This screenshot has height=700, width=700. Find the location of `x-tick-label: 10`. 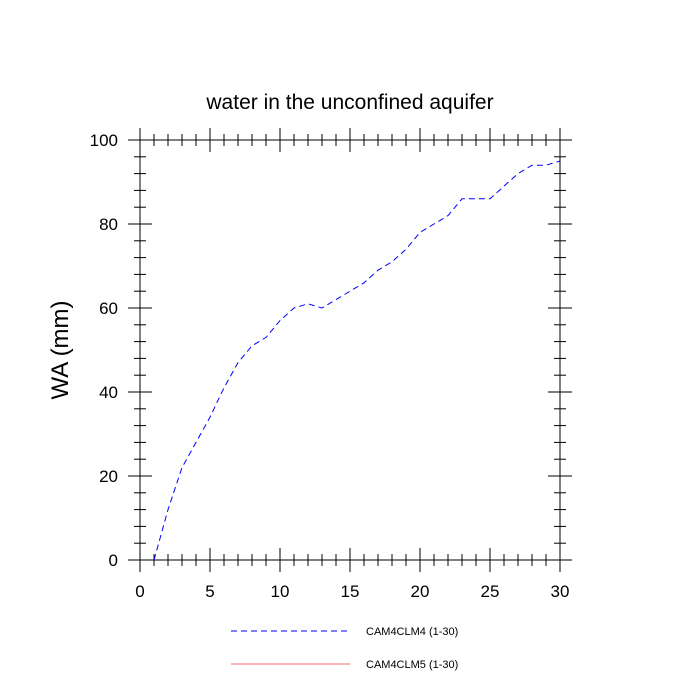

x-tick-label: 10 is located at coordinates (280, 591).